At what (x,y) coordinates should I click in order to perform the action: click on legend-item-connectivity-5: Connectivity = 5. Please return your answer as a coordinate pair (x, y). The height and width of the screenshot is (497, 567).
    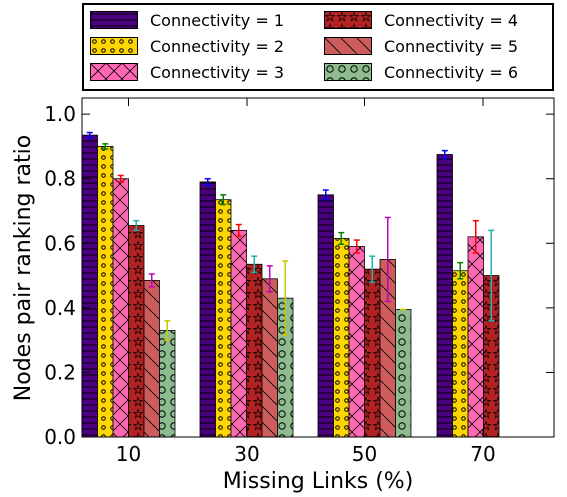
    Looking at the image, I should click on (421, 46).